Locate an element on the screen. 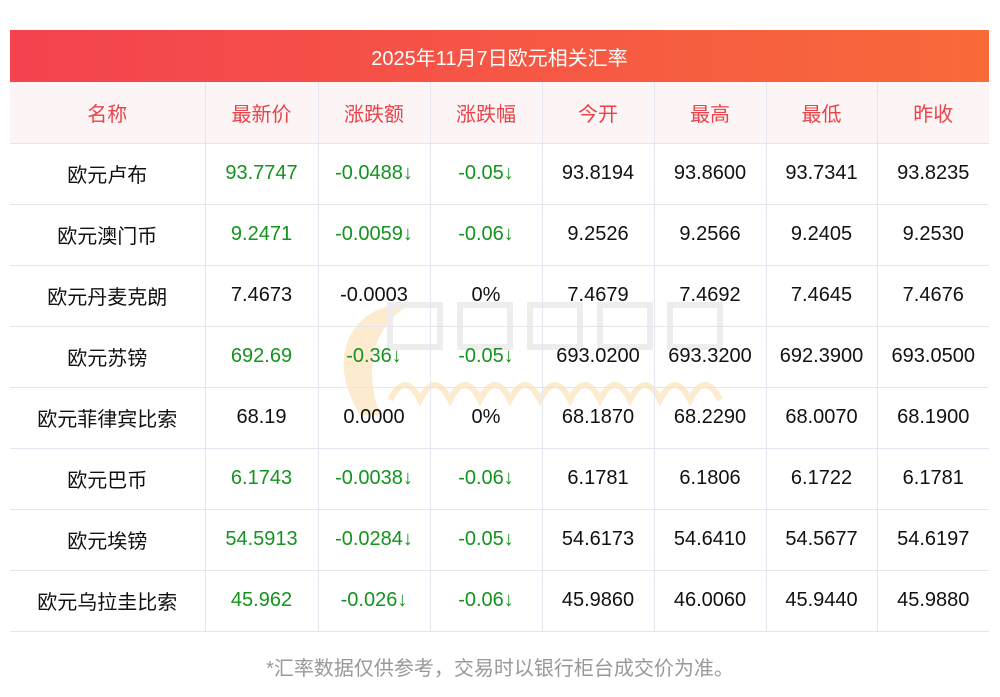  cell-latest: 692.69 is located at coordinates (262, 357).